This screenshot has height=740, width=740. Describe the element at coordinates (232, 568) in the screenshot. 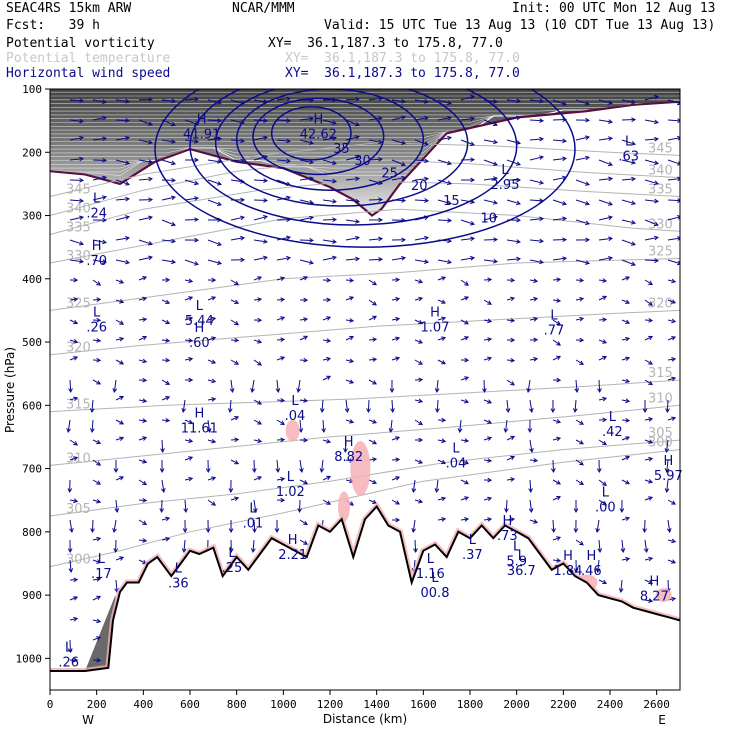

I see `extremum-value-label: .25` at that location.